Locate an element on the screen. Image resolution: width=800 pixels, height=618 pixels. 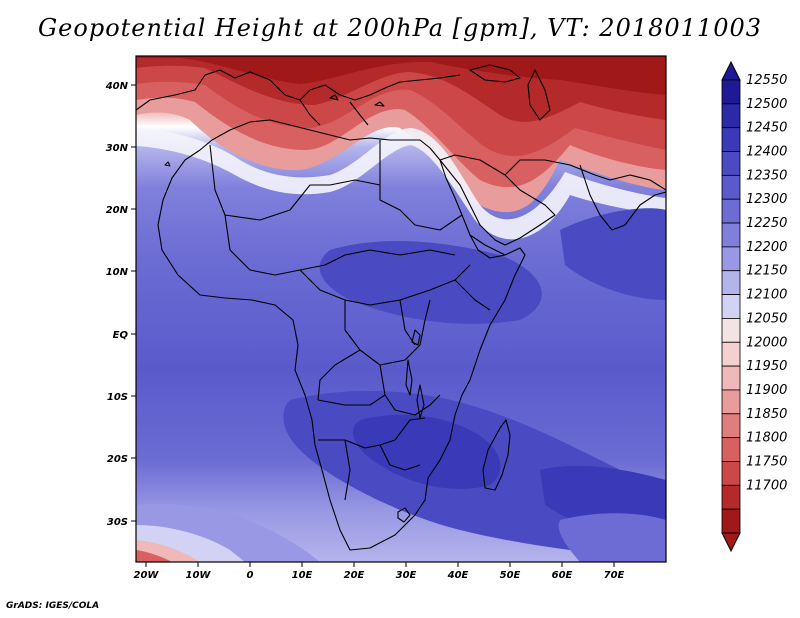
colorbar-level-label: 12150 is located at coordinates (766, 271).